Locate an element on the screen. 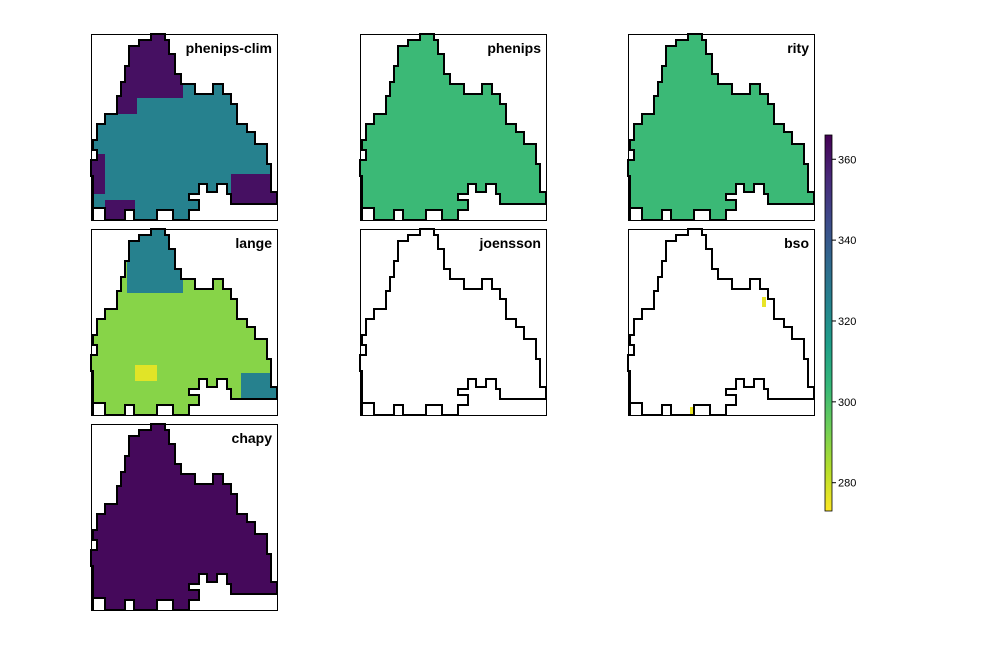 This screenshot has width=1008, height=648. panel-bso: bso is located at coordinates (721, 322).